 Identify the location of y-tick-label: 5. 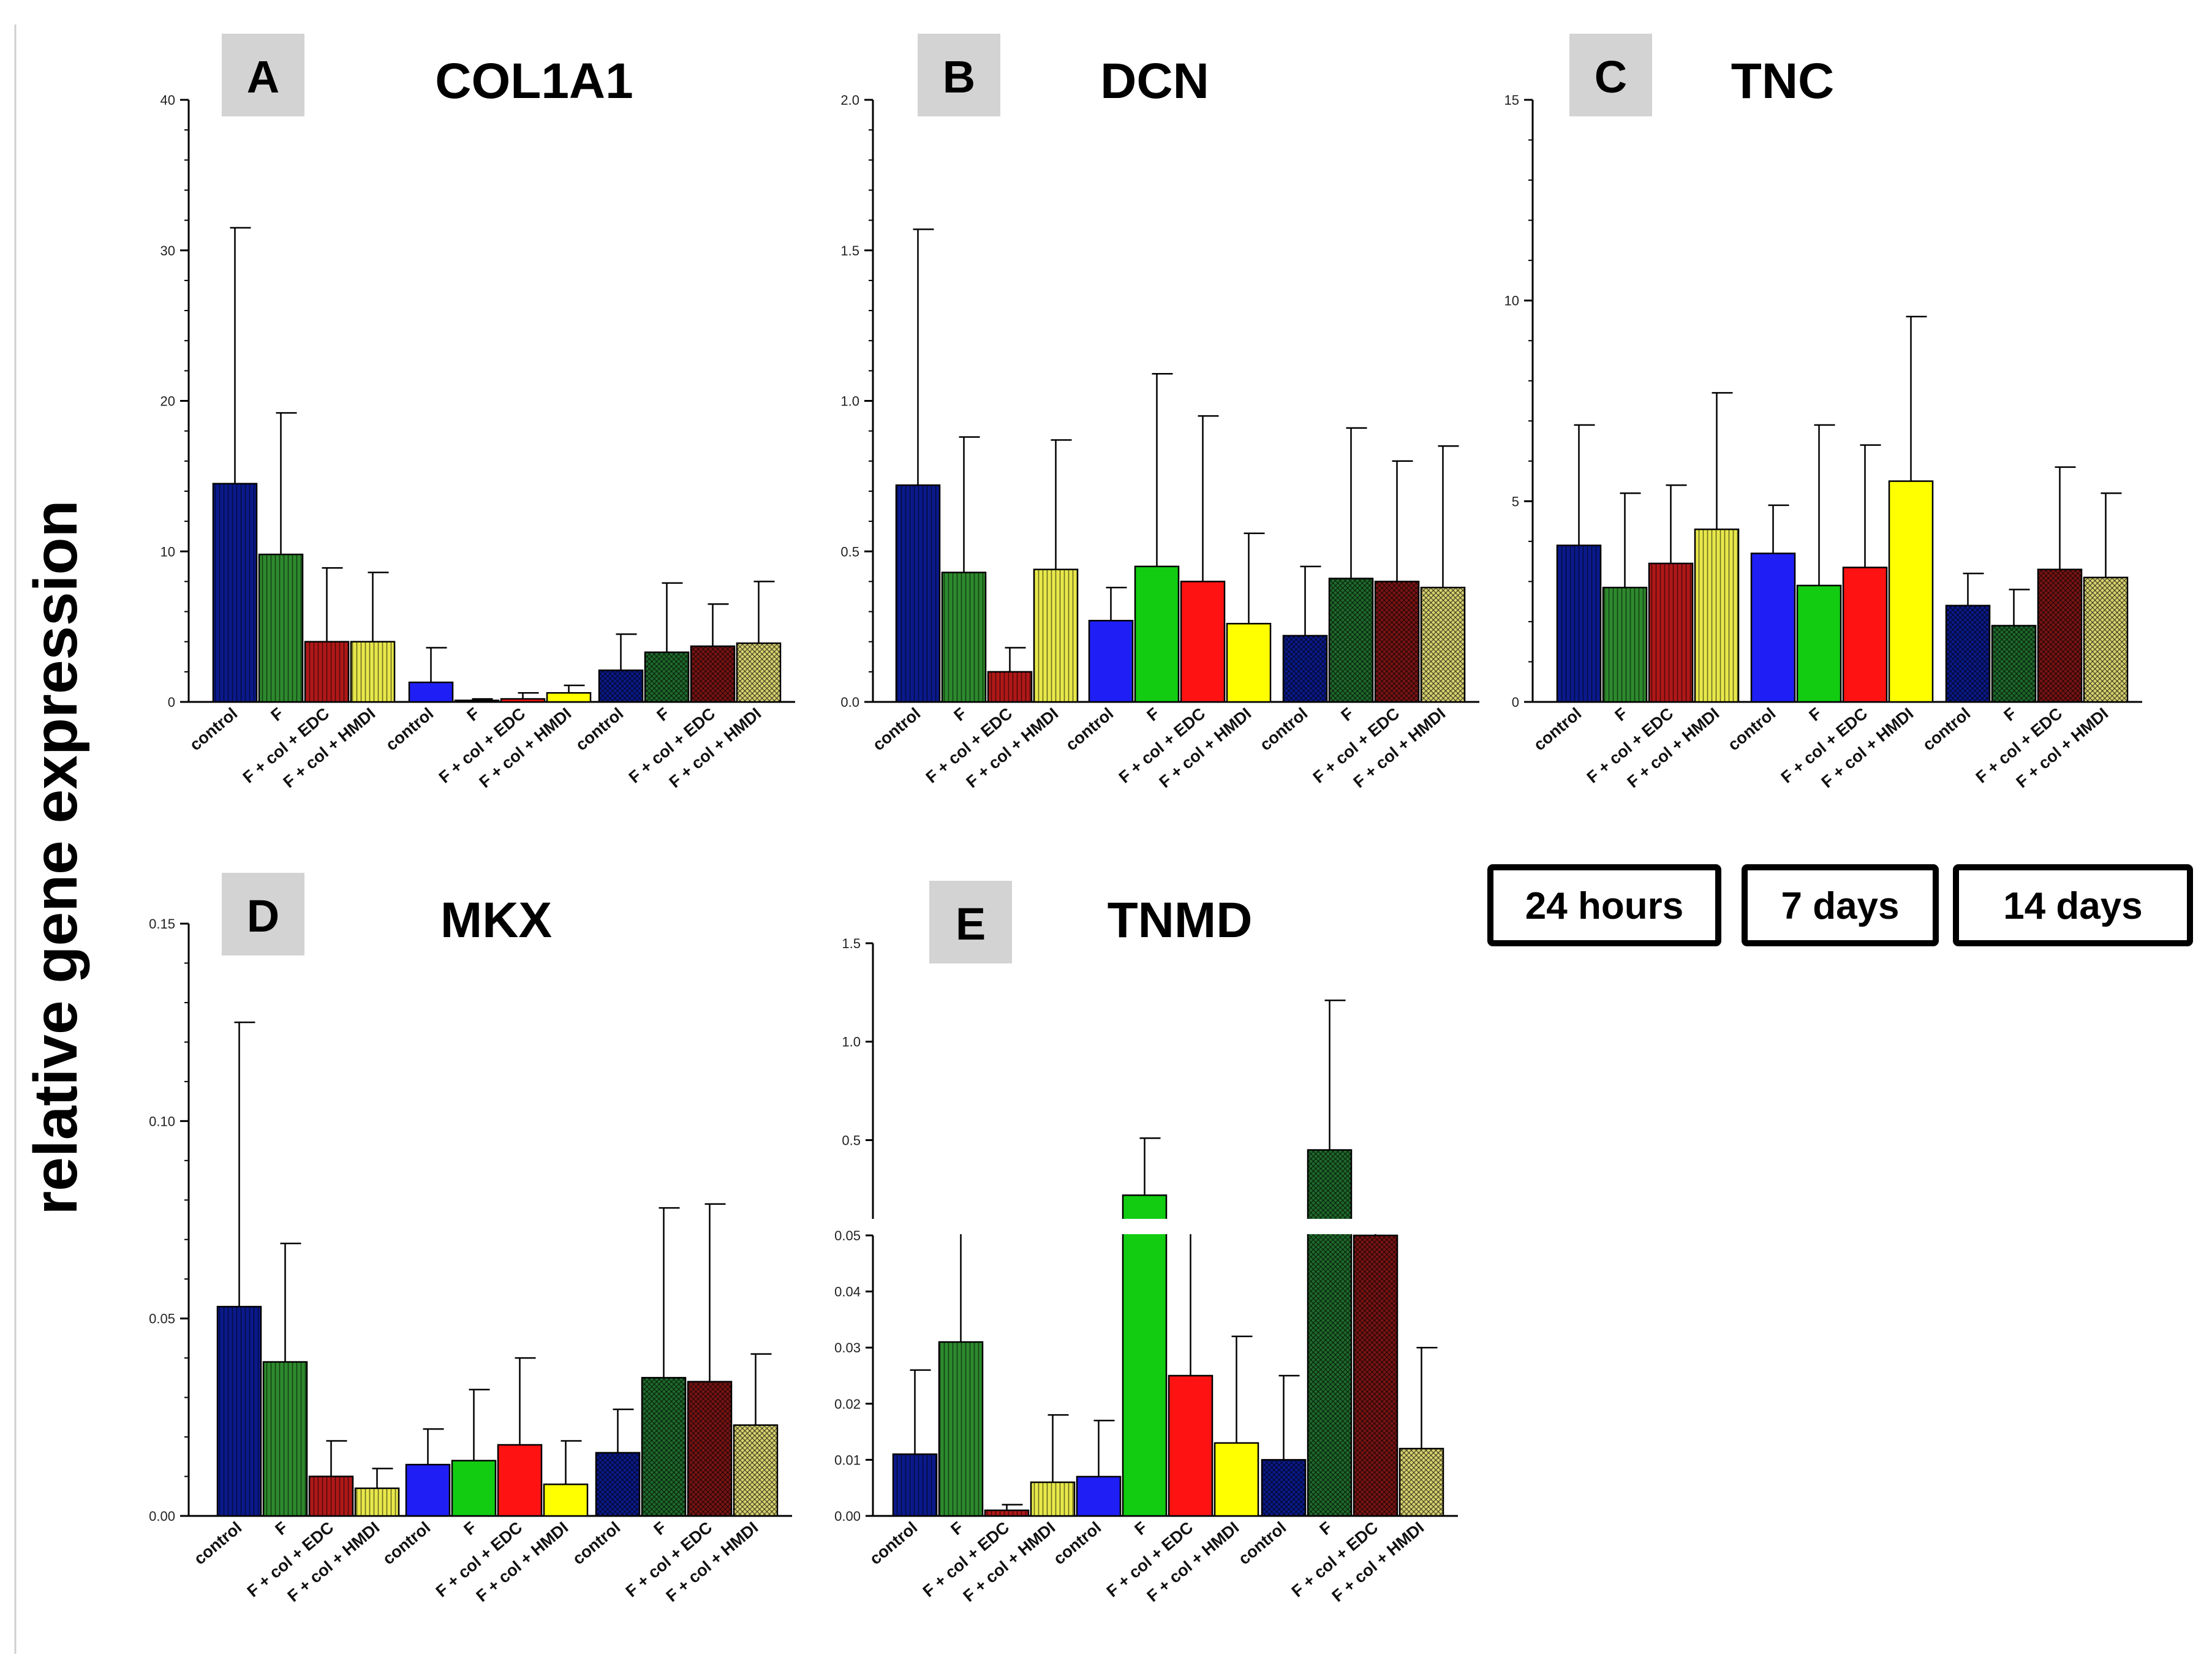
(1515, 501).